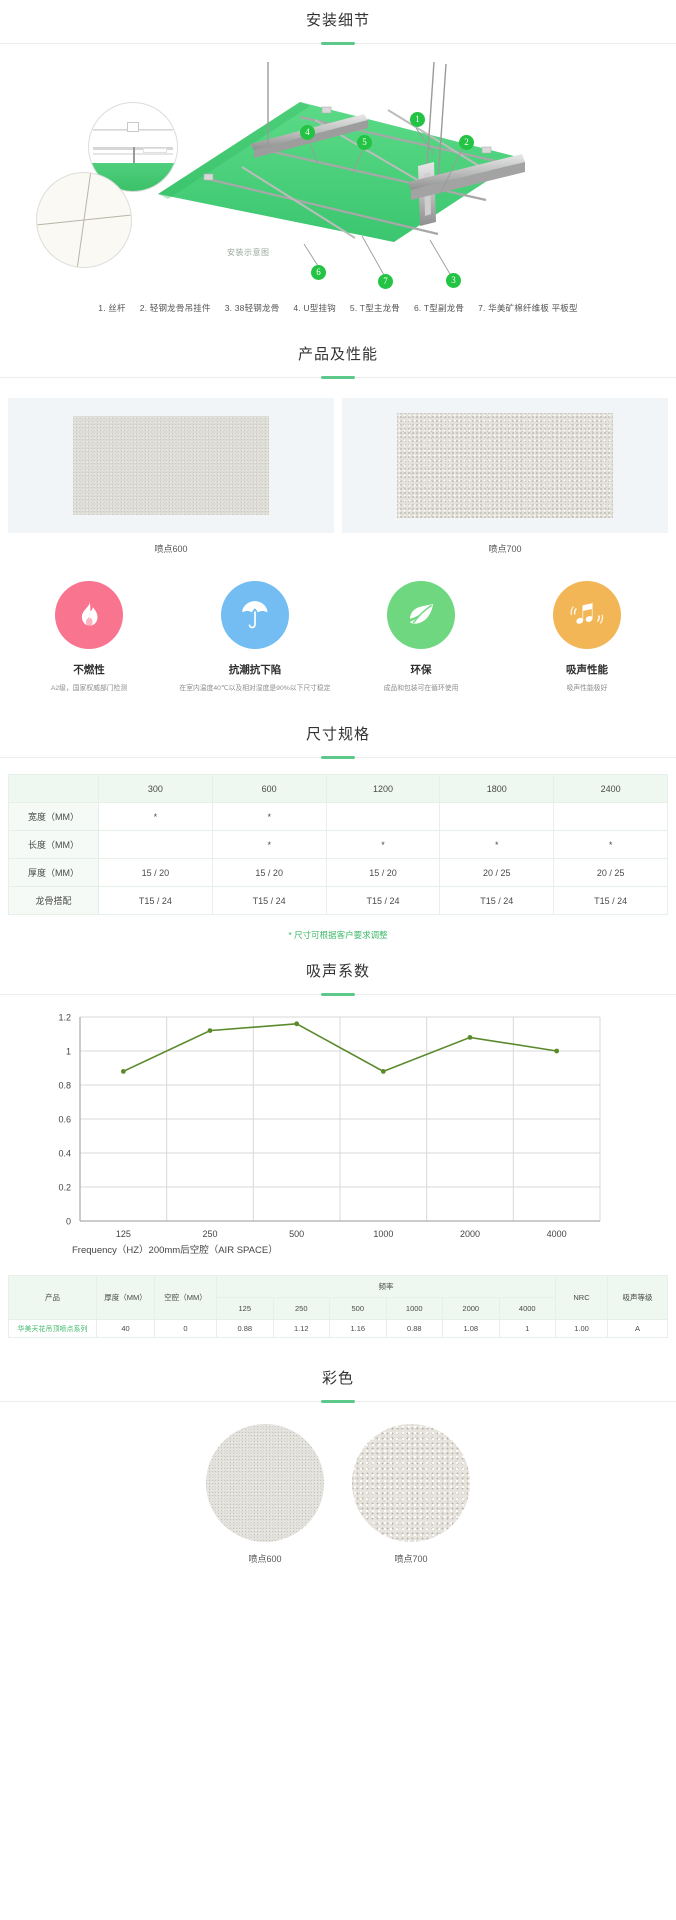  I want to click on feature-desc: 在室内温度40℃以及相对湿度是90%以下尺寸稳定, so click(255, 688).